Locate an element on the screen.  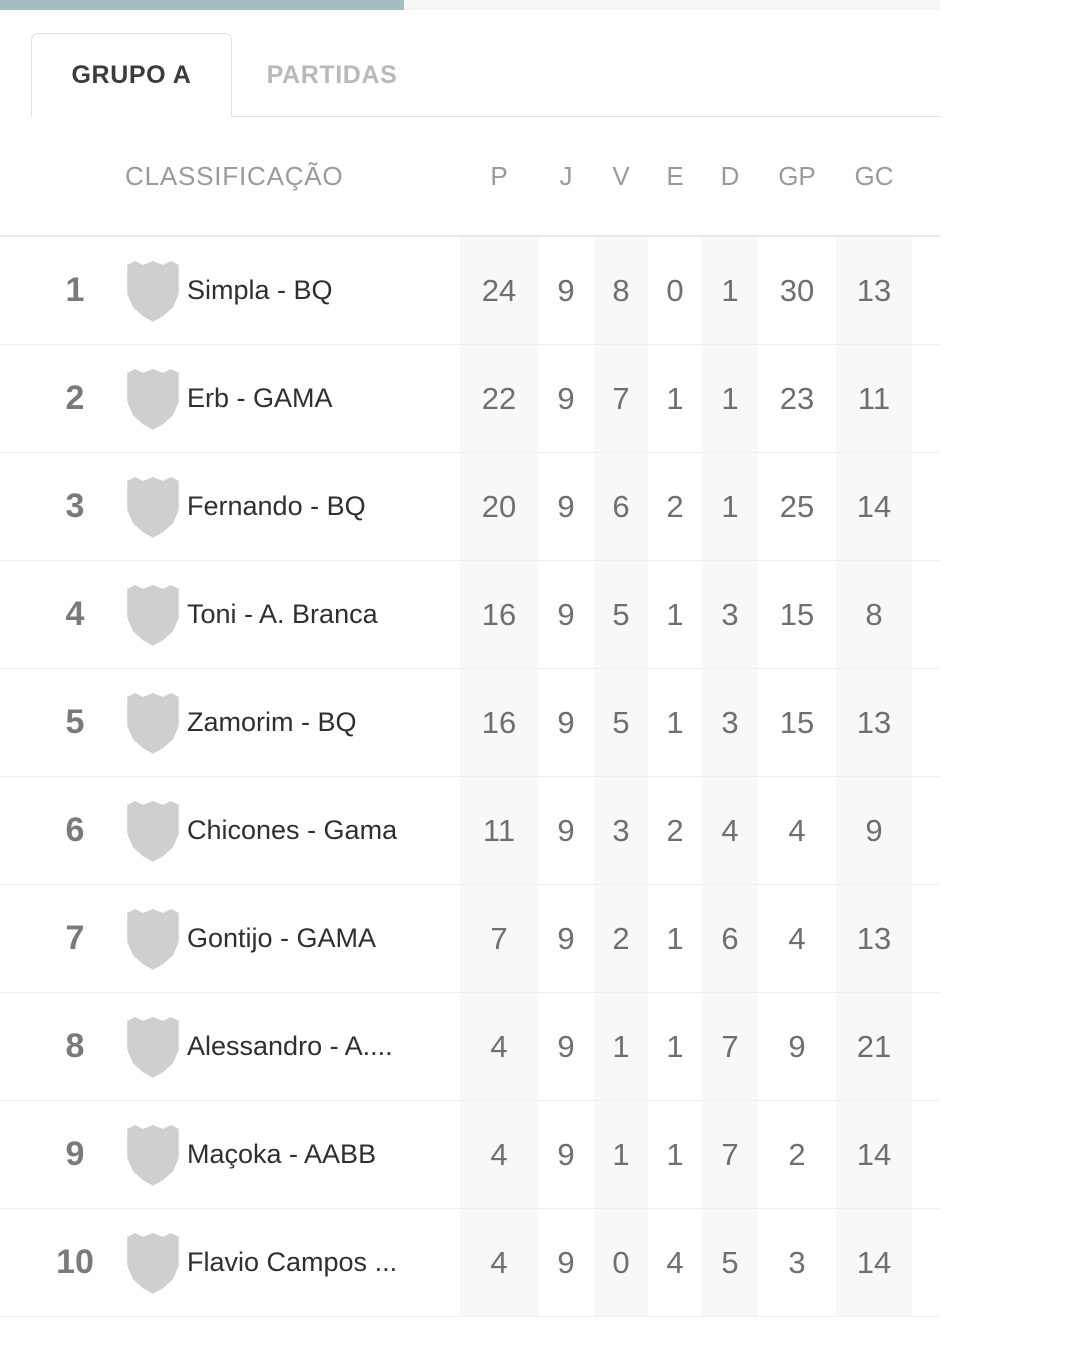
table-row: 3 Fernando - BQ 20 9 6 2 1 25 14 is located at coordinates (470, 507).